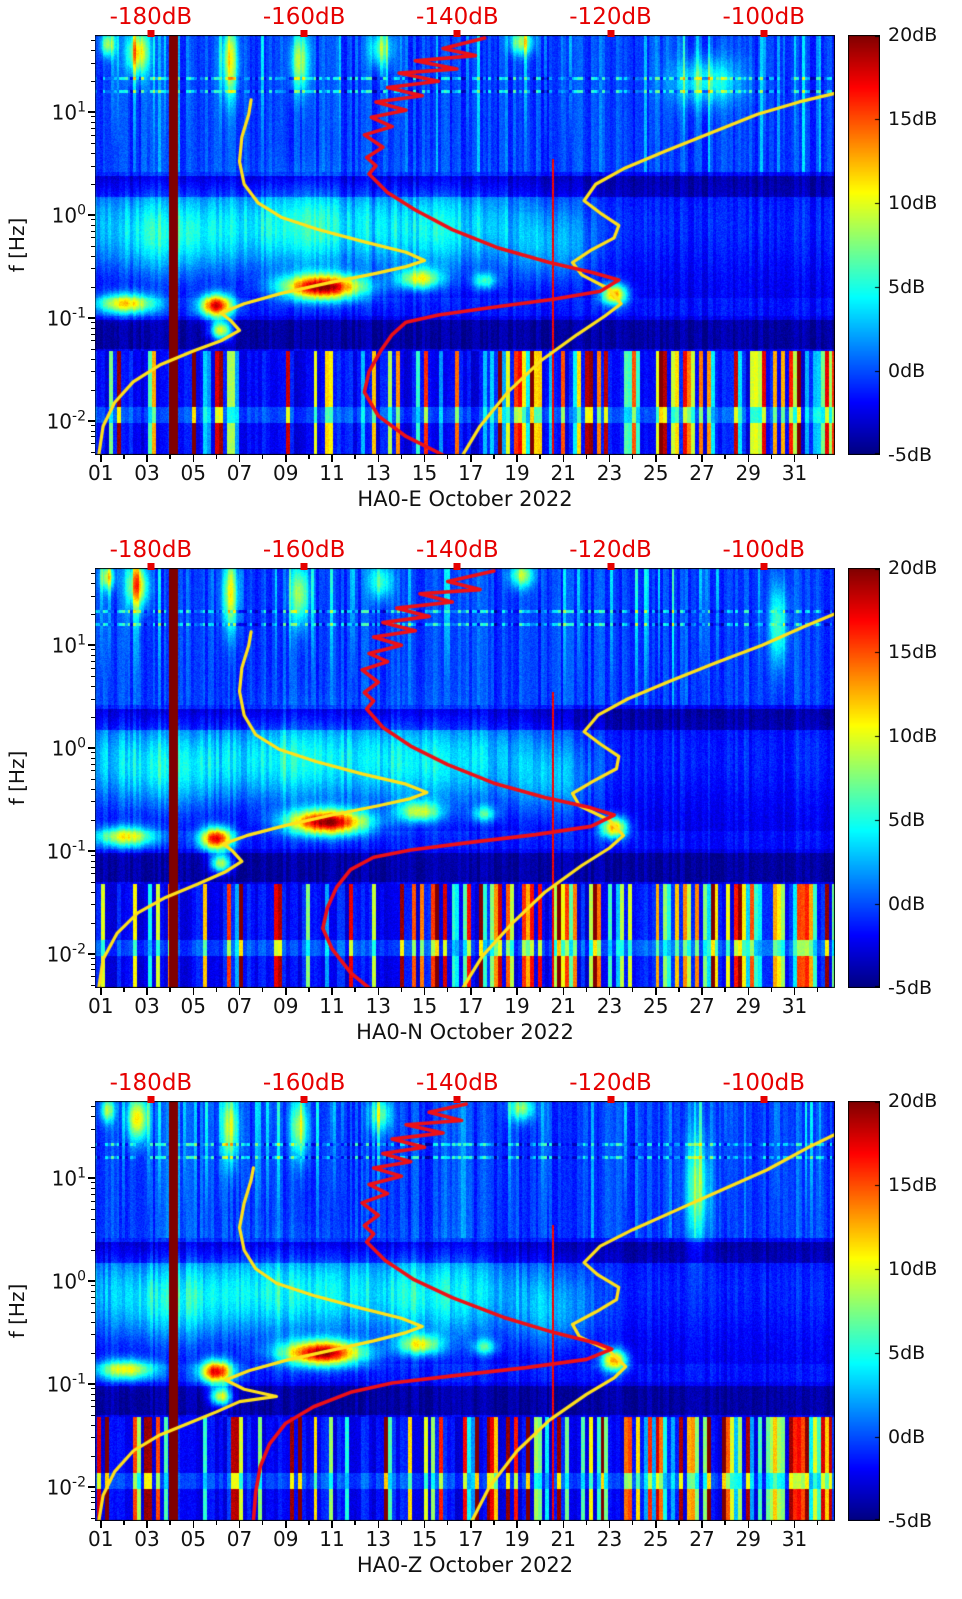 The height and width of the screenshot is (1599, 962). What do you see at coordinates (66, 851) in the screenshot?
I see `y-tick-label: 10⁻¹` at bounding box center [66, 851].